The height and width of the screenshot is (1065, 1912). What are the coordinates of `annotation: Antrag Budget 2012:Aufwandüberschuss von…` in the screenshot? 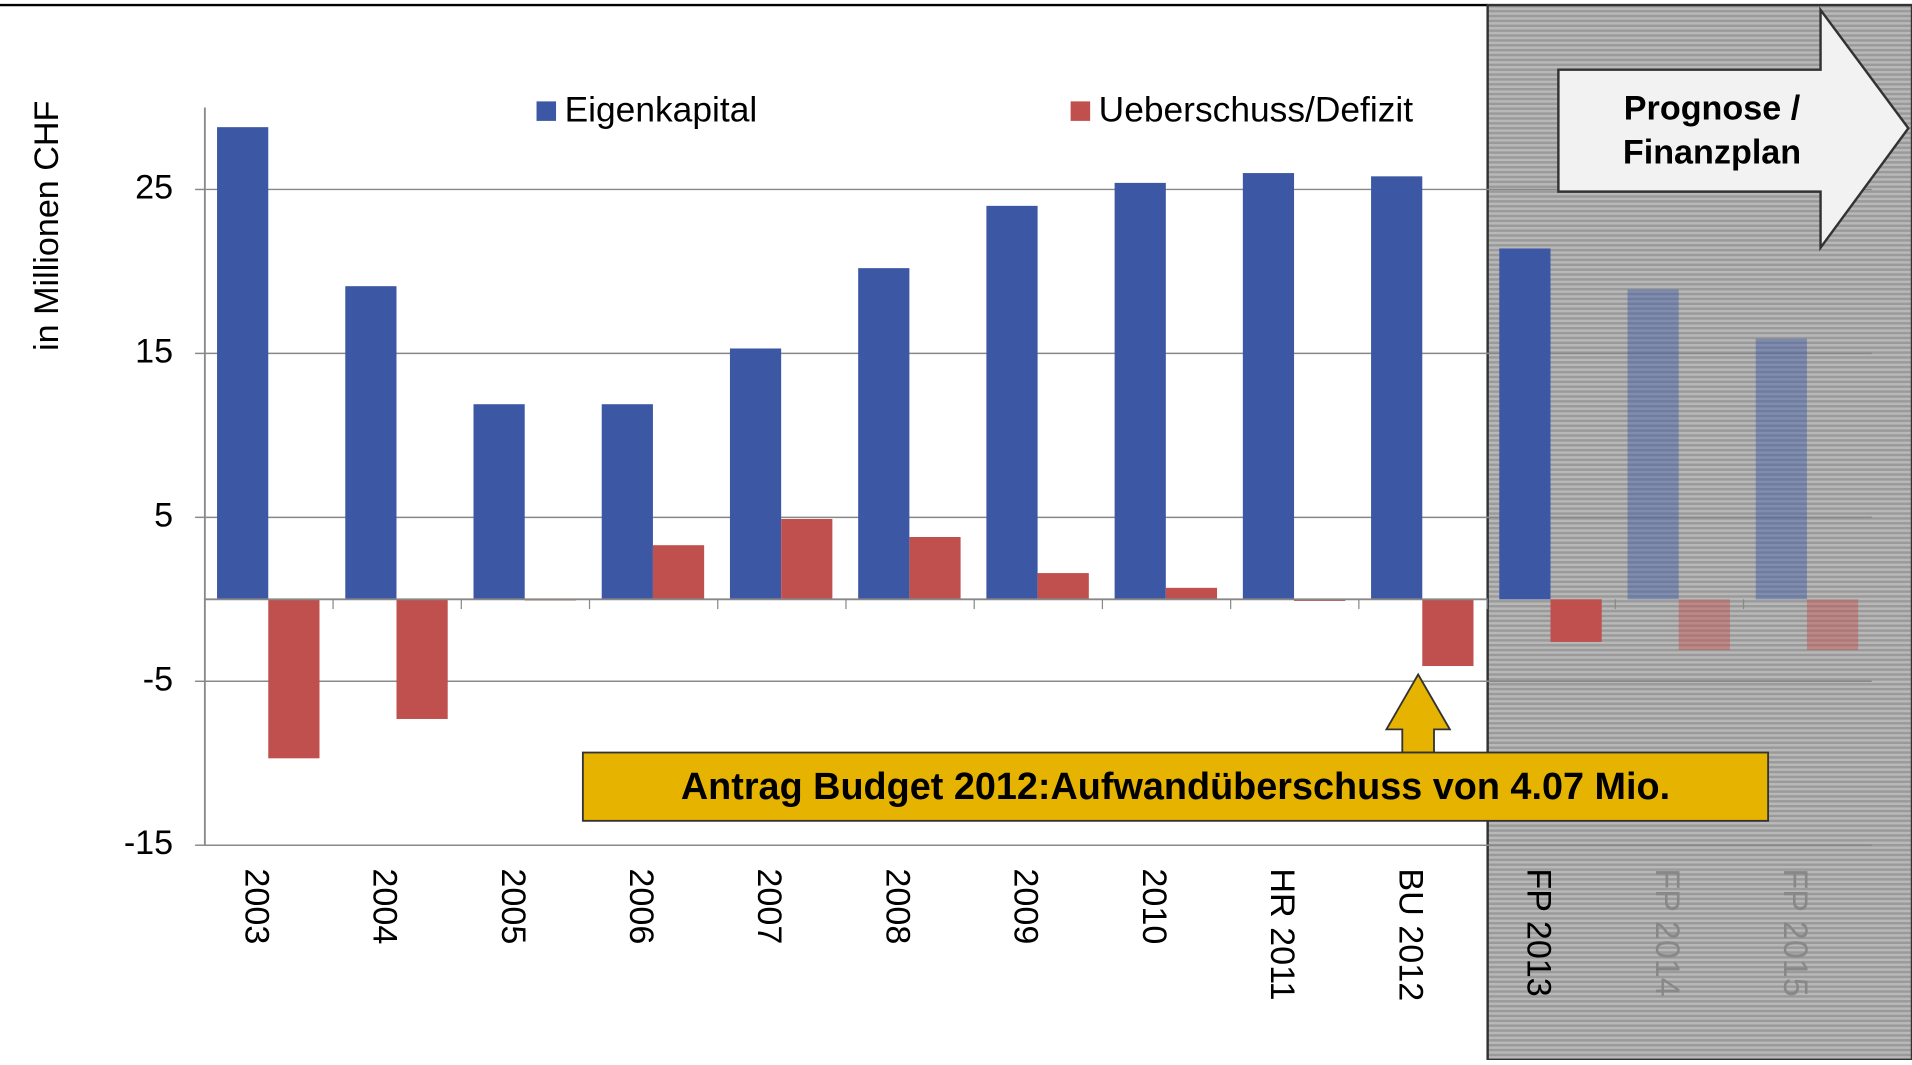 It's located at (1175, 787).